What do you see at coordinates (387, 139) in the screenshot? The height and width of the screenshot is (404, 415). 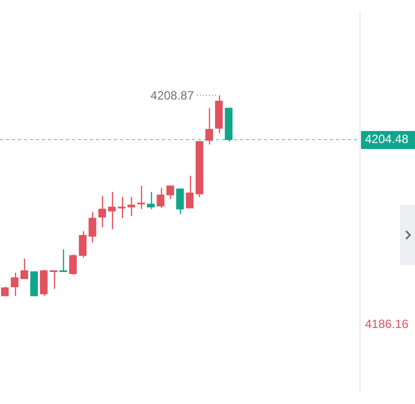 I see `y-tick-label: 4204.48` at bounding box center [387, 139].